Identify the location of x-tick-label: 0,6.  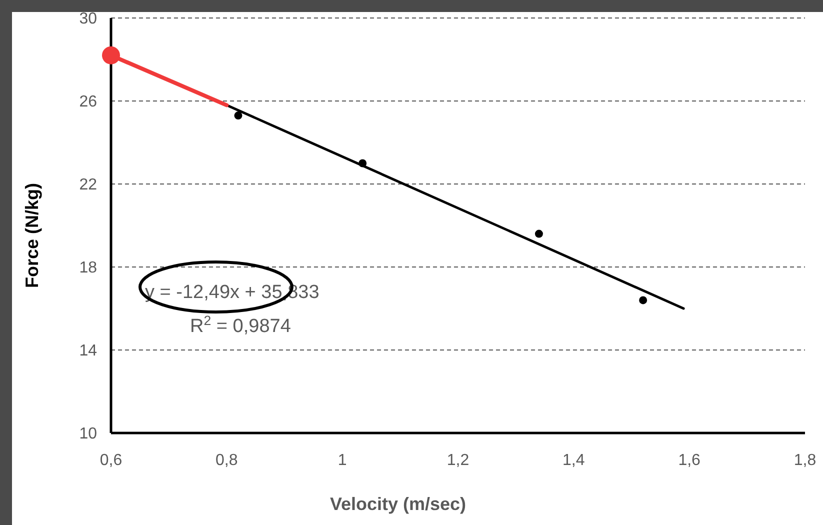
(111, 460).